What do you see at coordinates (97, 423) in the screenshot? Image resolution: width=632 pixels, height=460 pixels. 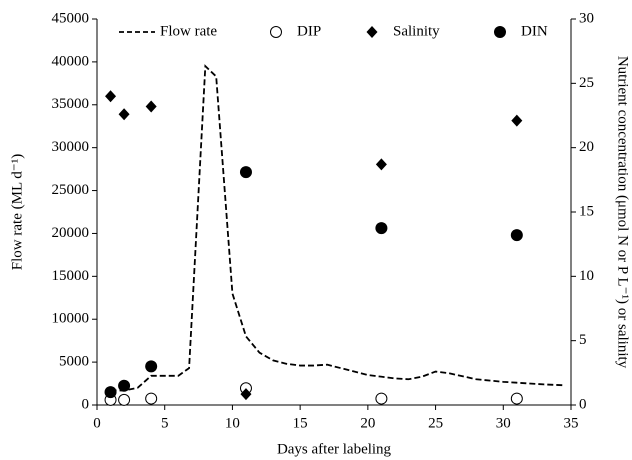 I see `x-tick-label: 0` at bounding box center [97, 423].